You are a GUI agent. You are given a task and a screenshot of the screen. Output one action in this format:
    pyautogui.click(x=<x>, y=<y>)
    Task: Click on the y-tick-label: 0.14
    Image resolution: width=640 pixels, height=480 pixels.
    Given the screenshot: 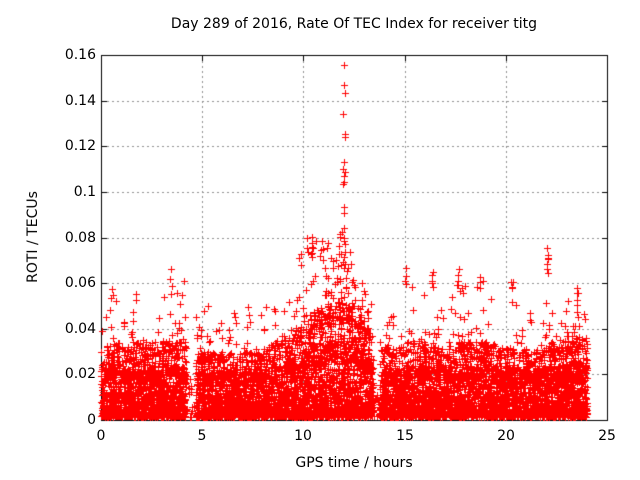 What is the action you would take?
    pyautogui.click(x=80, y=101)
    